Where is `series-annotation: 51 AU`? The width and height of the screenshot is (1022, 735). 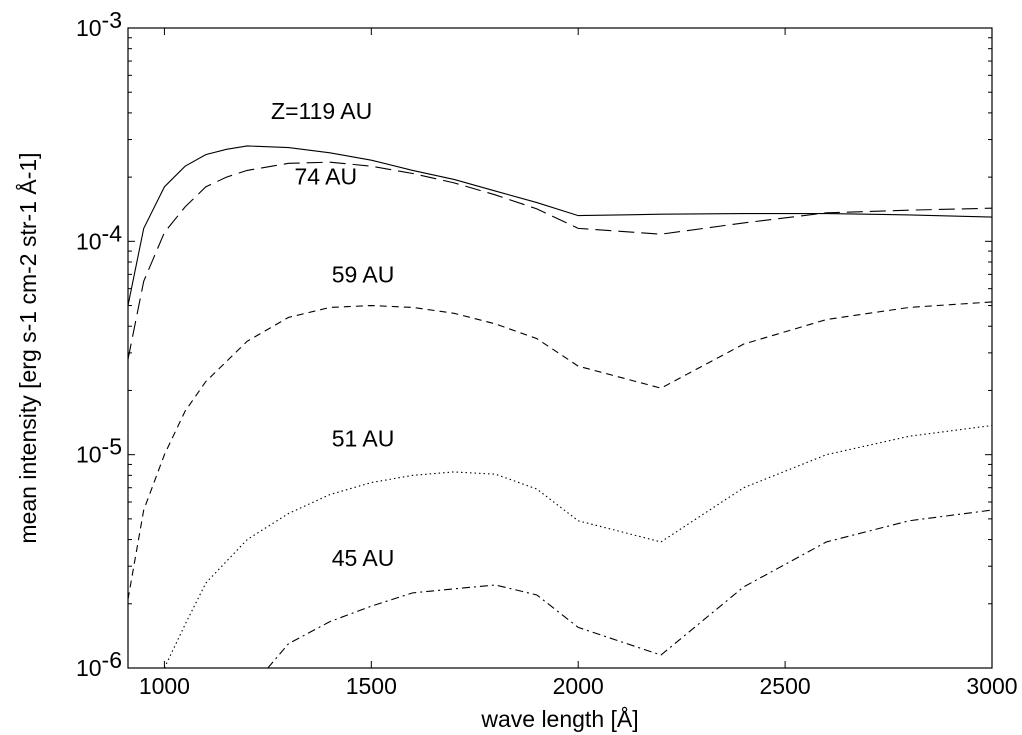
series-annotation: 51 AU is located at coordinates (363, 439).